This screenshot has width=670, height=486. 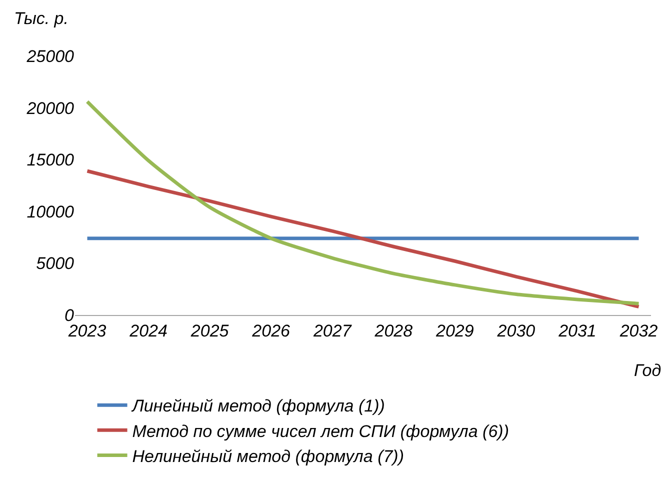 I want to click on y-tick-label: 15000, so click(x=50, y=160).